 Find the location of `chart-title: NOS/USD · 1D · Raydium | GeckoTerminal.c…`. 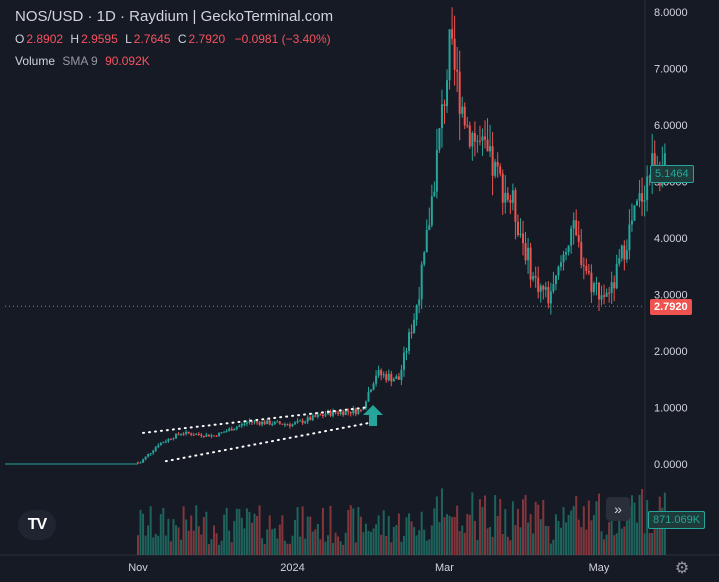

chart-title: NOS/USD · 1D · Raydium | GeckoTerminal.c… is located at coordinates (174, 16).